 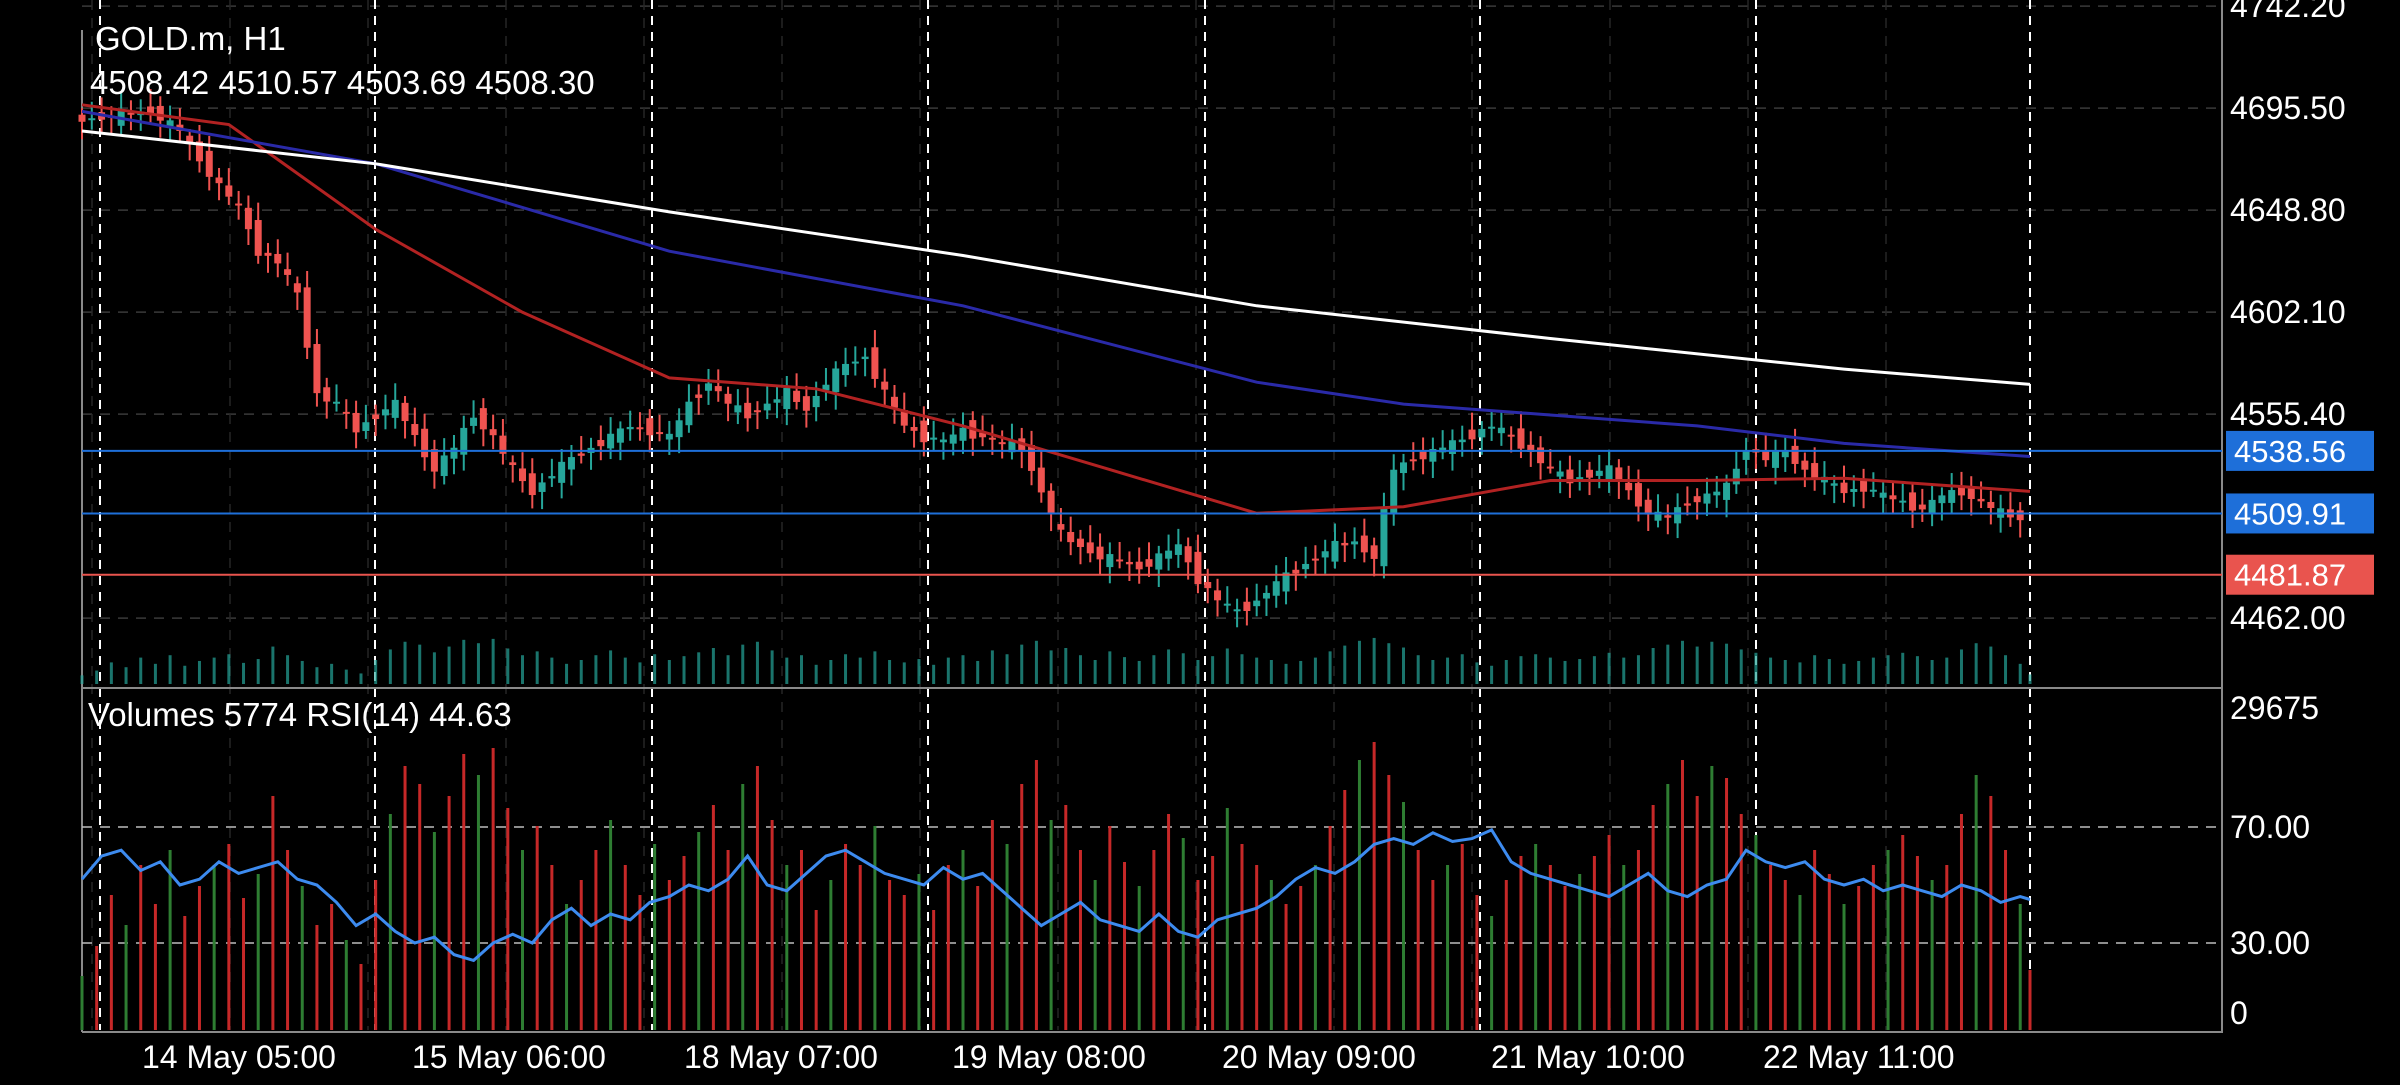 I want to click on symbol-timeframe-label: GOLD.m, H1, so click(x=190, y=38).